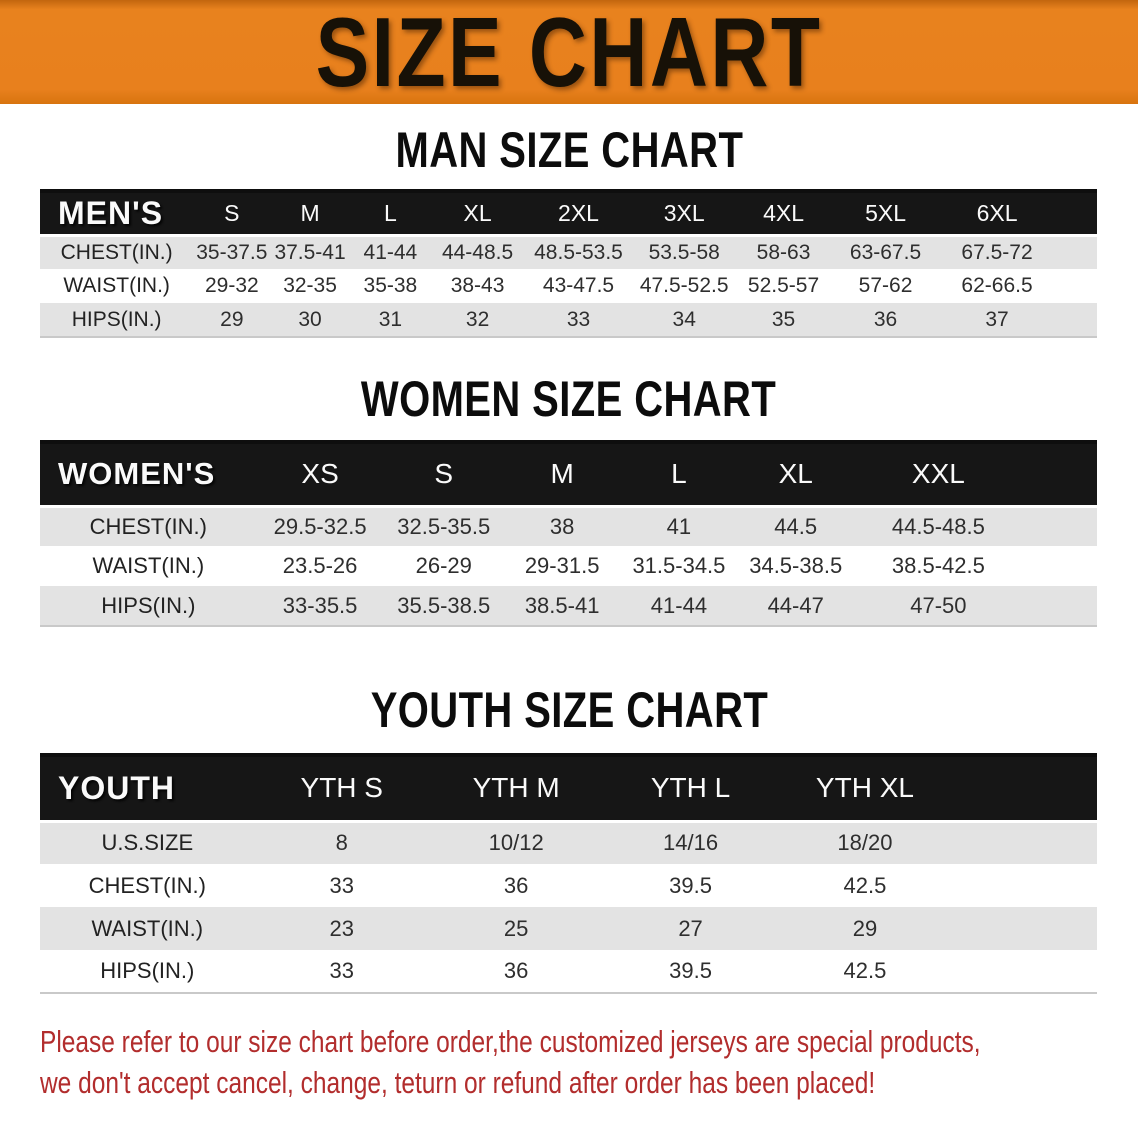 This screenshot has width=1138, height=1132. What do you see at coordinates (568, 212) in the screenshot?
I see `men-header-row: MEN'S S M L XL 2XL 3XL 4XL 5XL 6XL` at bounding box center [568, 212].